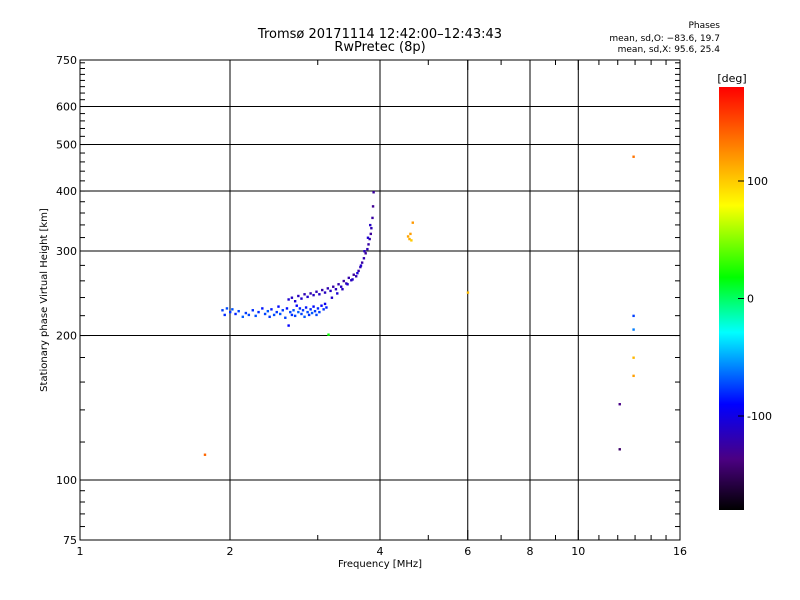 This screenshot has height=600, width=800. Describe the element at coordinates (664, 39) in the screenshot. I see `phases-o-stats: mean, sd,O: −83.6, 19.7` at that location.